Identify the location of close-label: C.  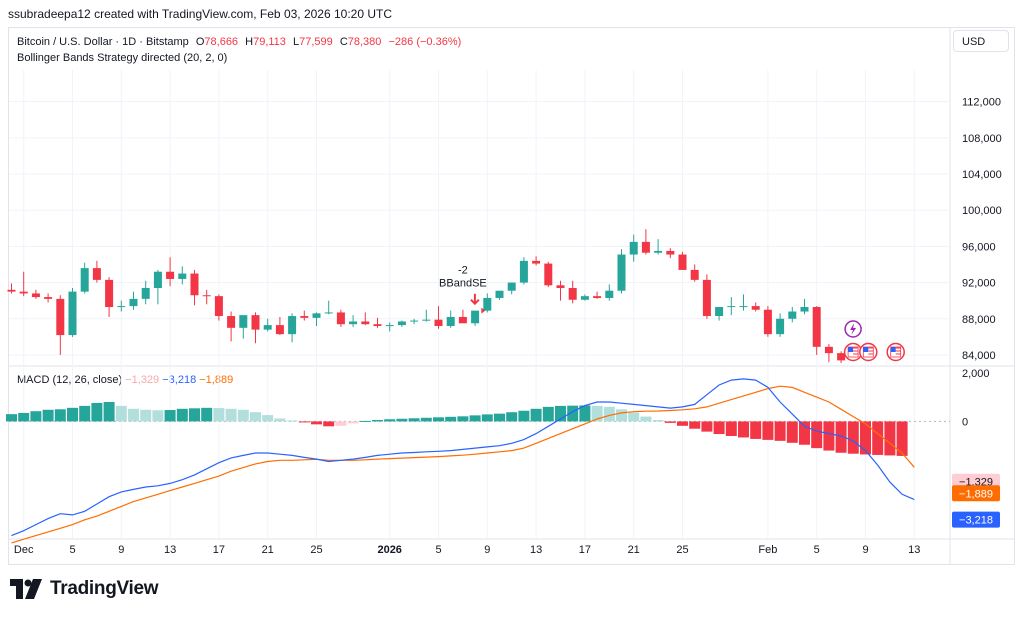
(343, 42).